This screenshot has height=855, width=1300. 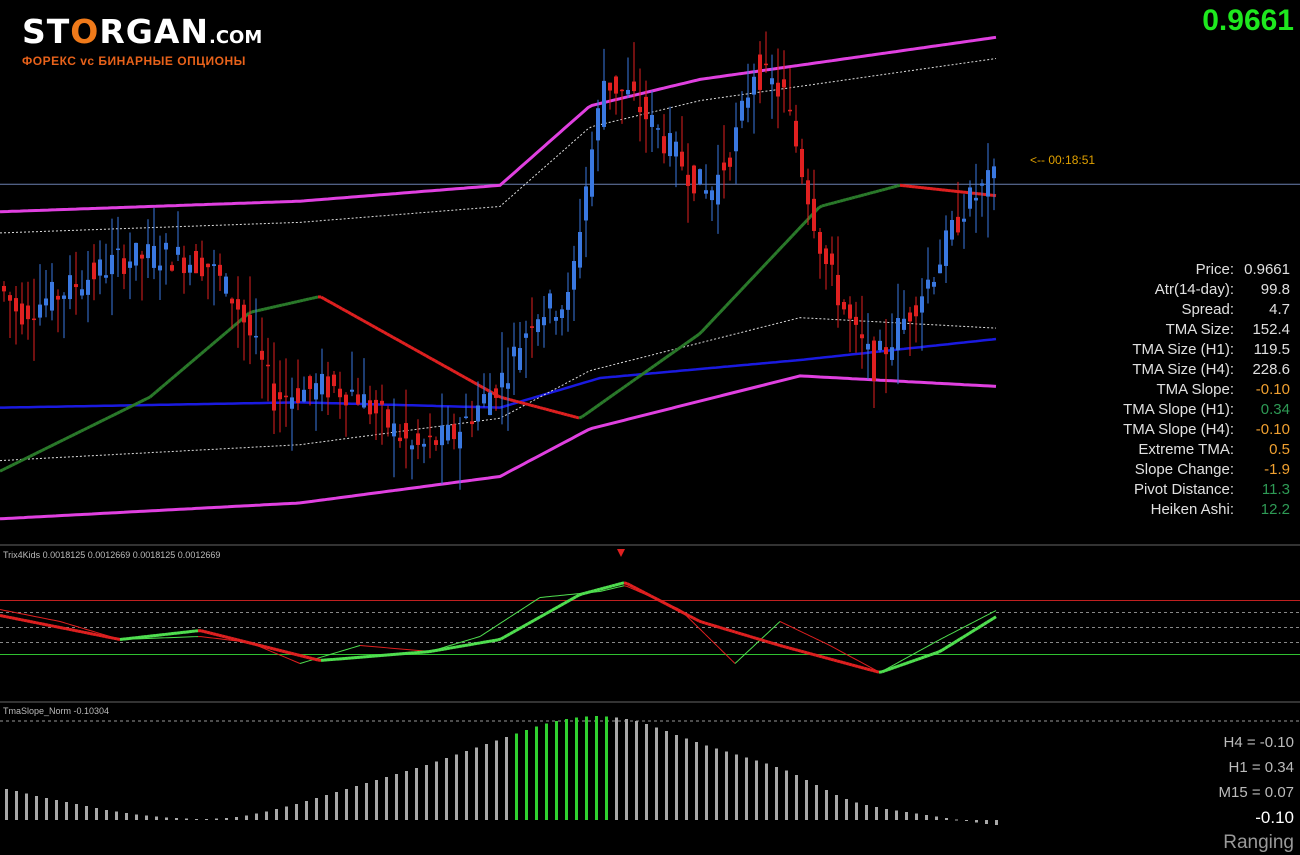 What do you see at coordinates (1147, 290) in the screenshot?
I see `stat-label: Atr(14-day):` at bounding box center [1147, 290].